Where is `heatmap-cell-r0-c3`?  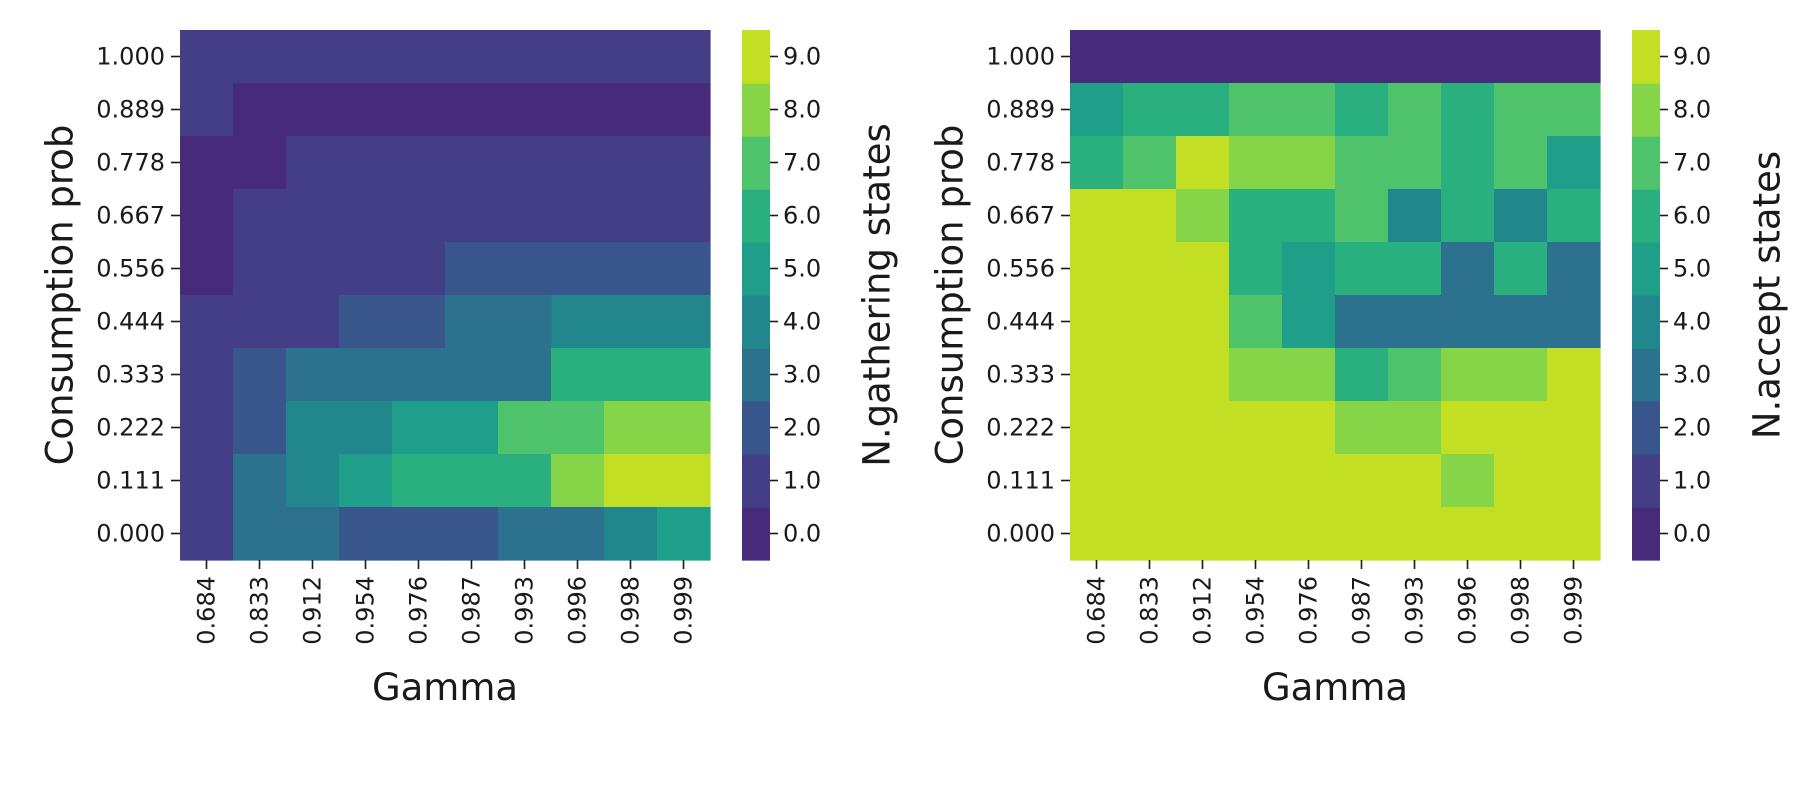 heatmap-cell-r0-c3 is located at coordinates (366, 57).